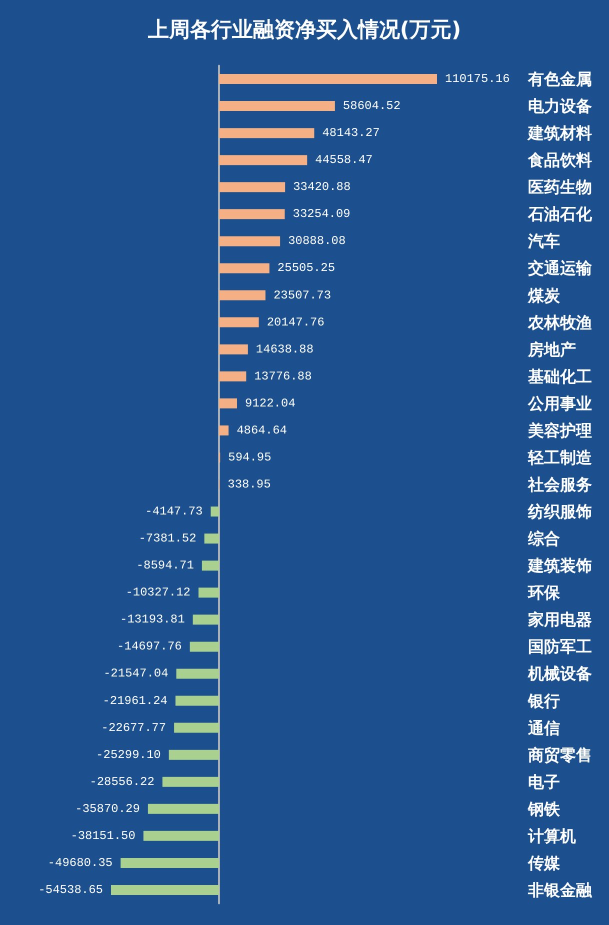  I want to click on y-tick-label: 石油石化, so click(560, 214).